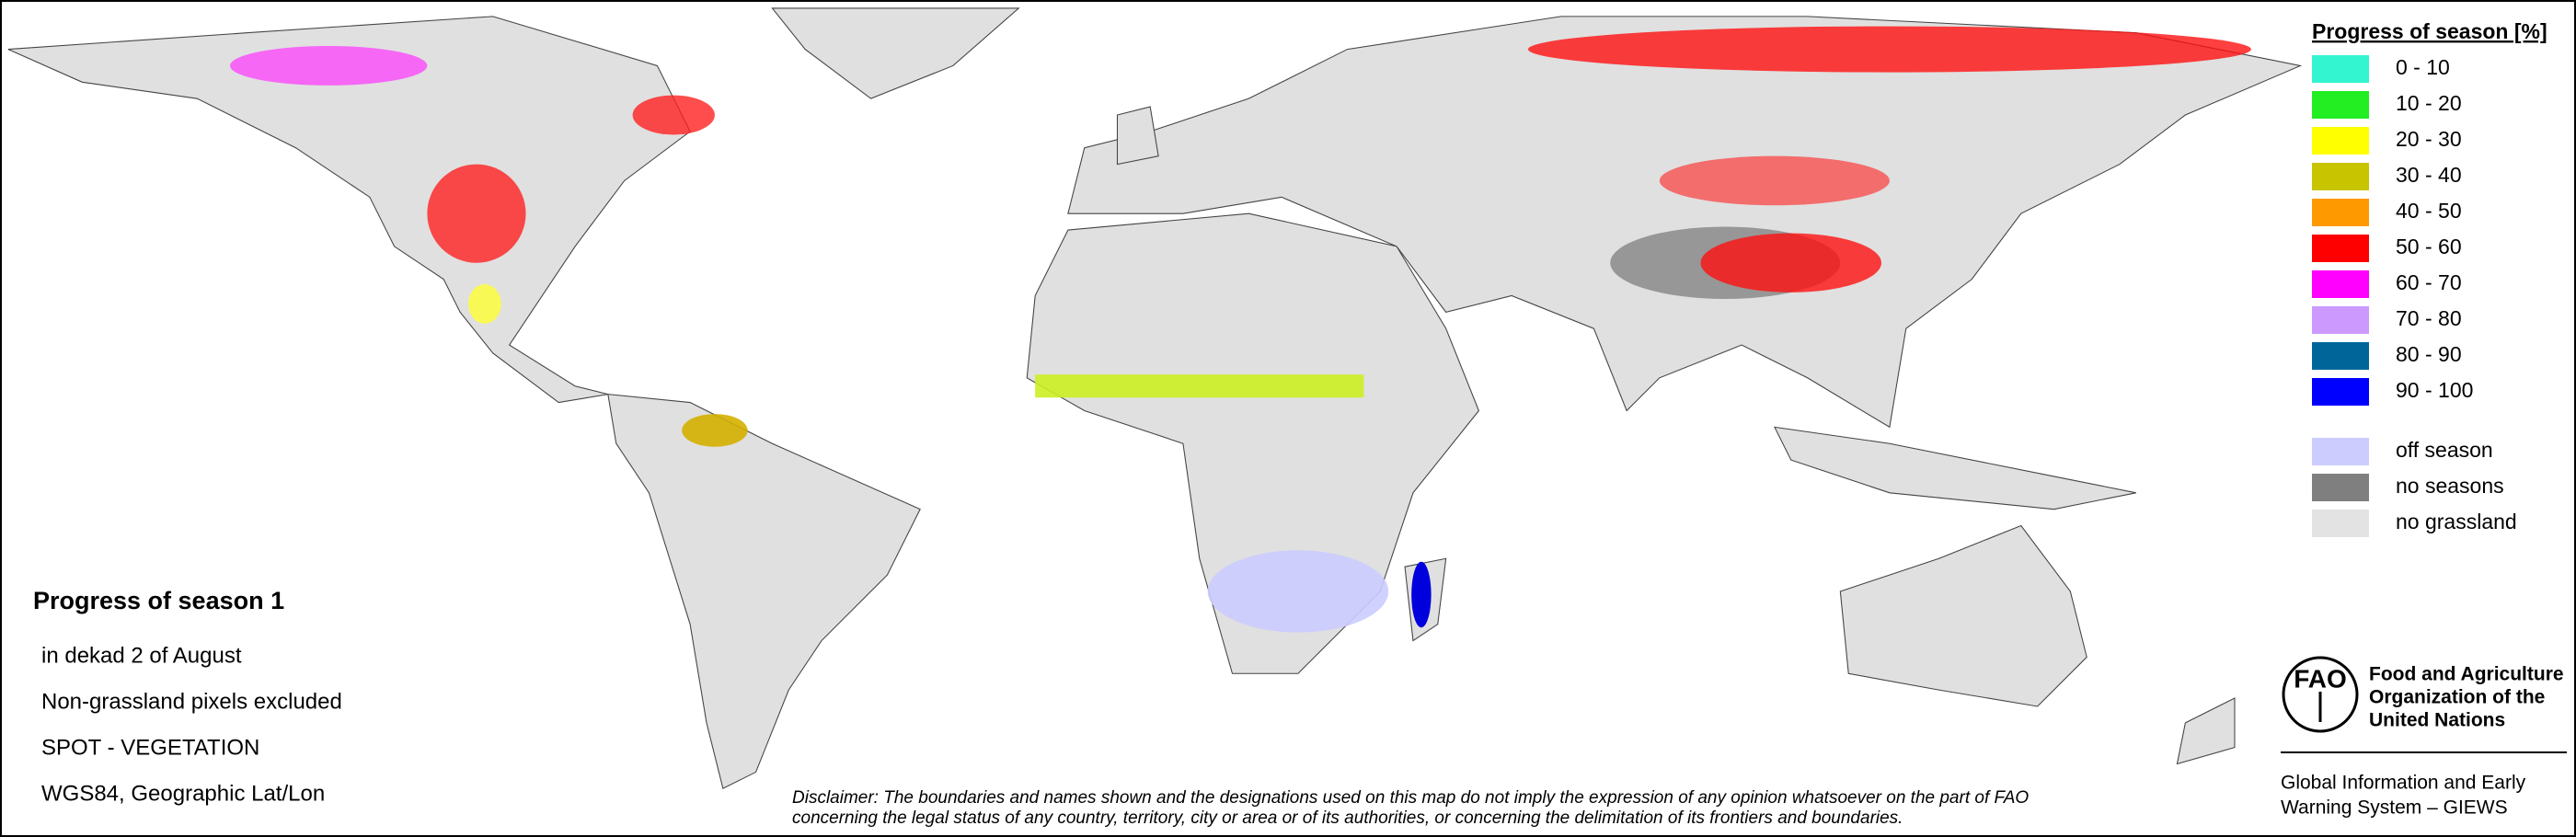  I want to click on legend-label: 80 - 90, so click(2429, 354).